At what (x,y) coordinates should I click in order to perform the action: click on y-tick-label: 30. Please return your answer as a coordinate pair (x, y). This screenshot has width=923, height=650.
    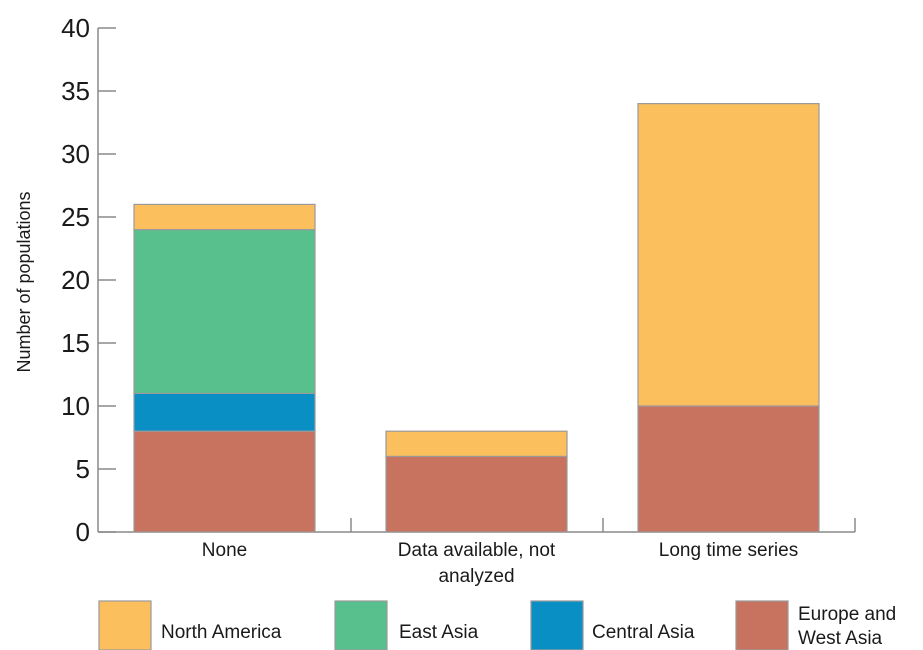
    Looking at the image, I should click on (75, 154).